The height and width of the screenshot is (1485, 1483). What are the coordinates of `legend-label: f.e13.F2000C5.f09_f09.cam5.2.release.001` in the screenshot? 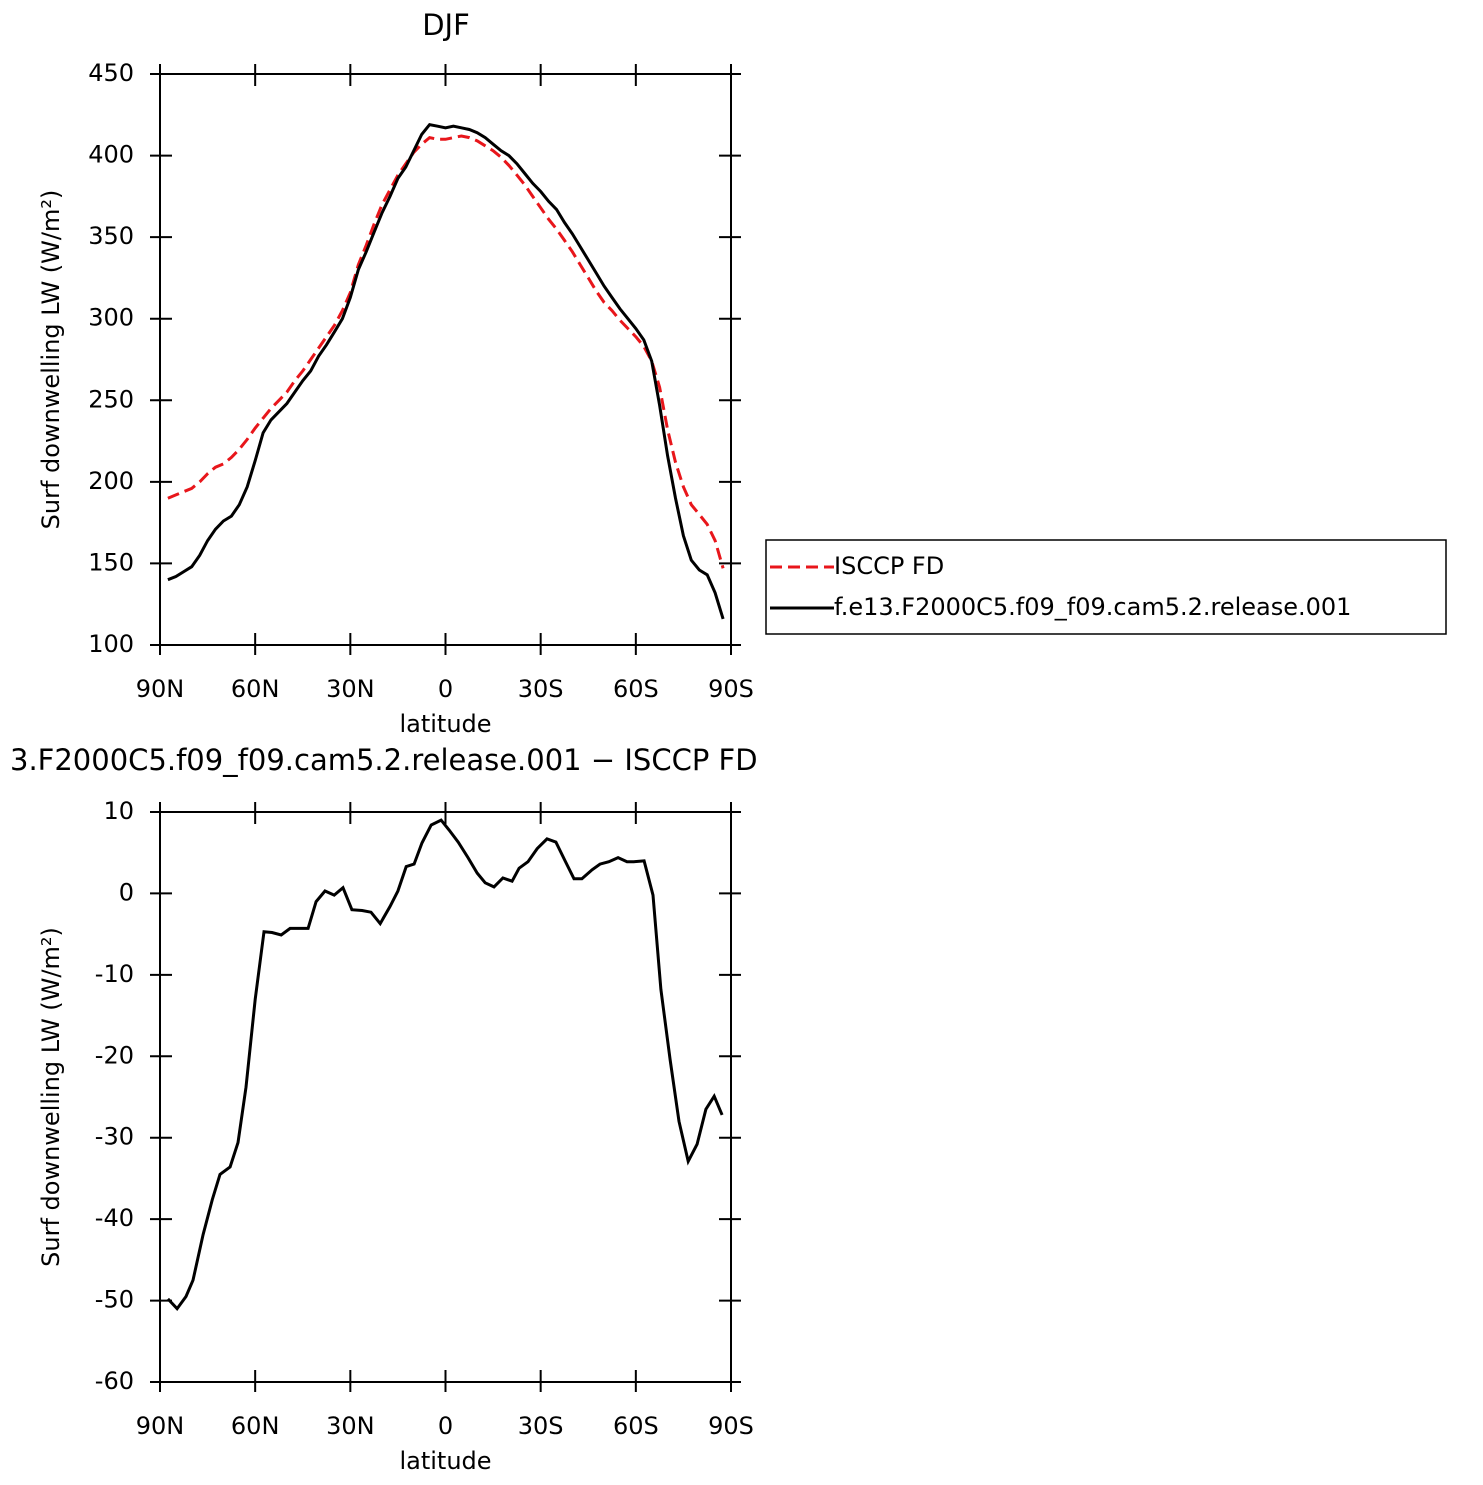 It's located at (1092, 607).